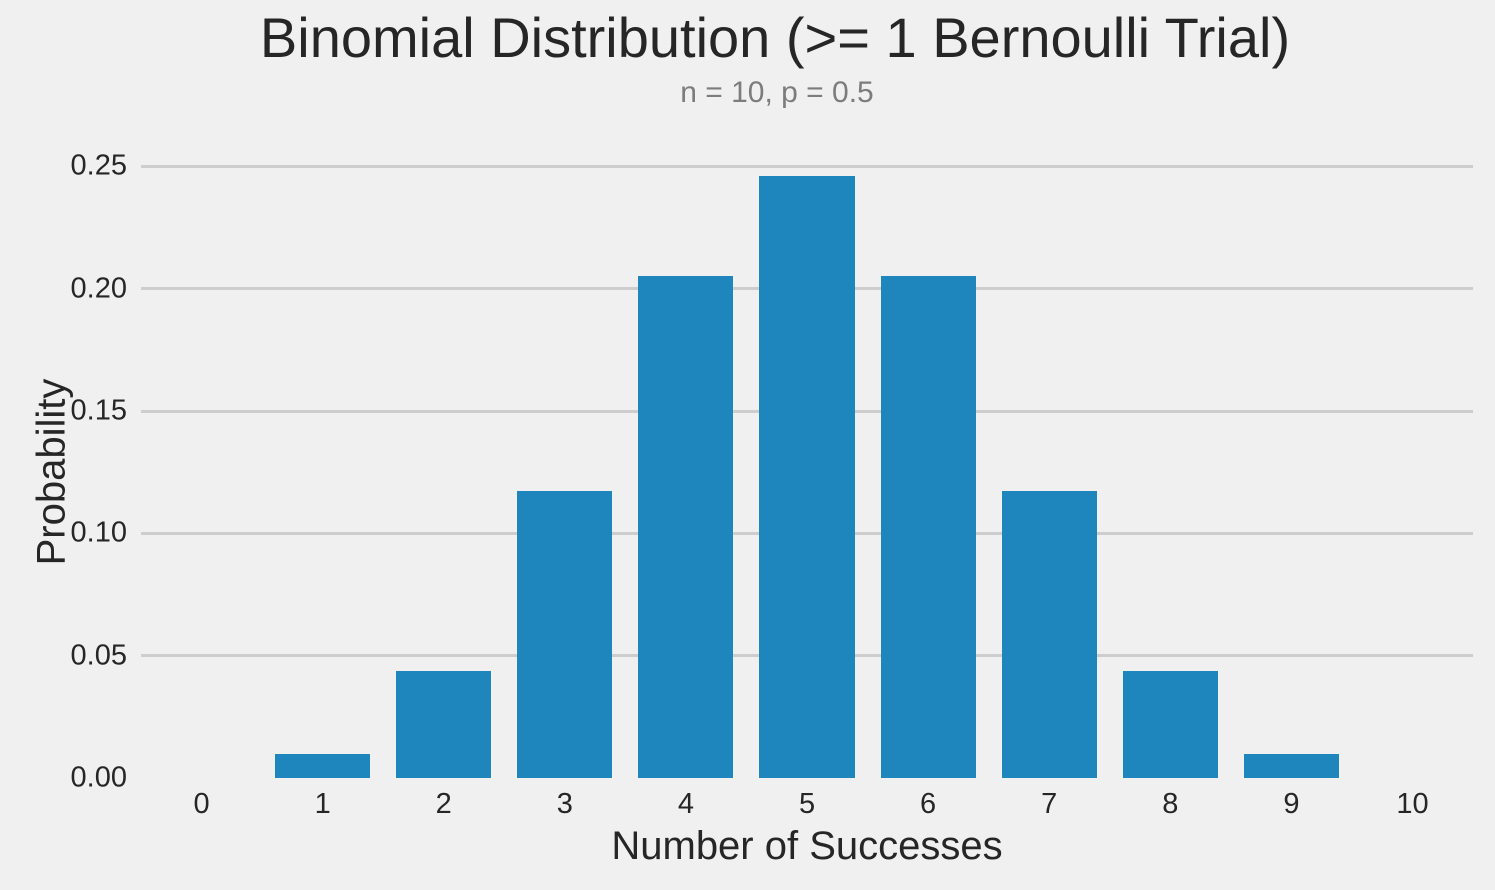 Image resolution: width=1495 pixels, height=890 pixels. I want to click on chart-subtitle: n = 10, p = 0.5, so click(777, 92).